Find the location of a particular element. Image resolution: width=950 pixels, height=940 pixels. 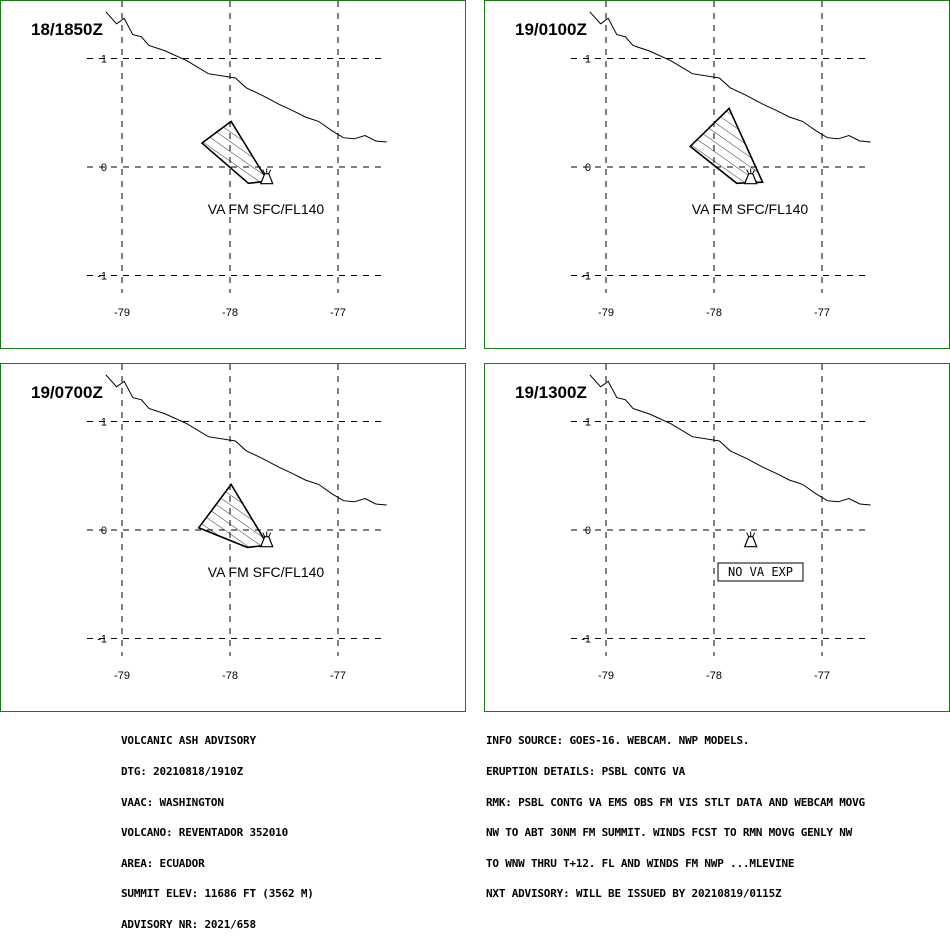

map-svg-1: -79 -78 -77 1 0 -1 VA FM SFC/FL140 is located at coordinates (237, 160).